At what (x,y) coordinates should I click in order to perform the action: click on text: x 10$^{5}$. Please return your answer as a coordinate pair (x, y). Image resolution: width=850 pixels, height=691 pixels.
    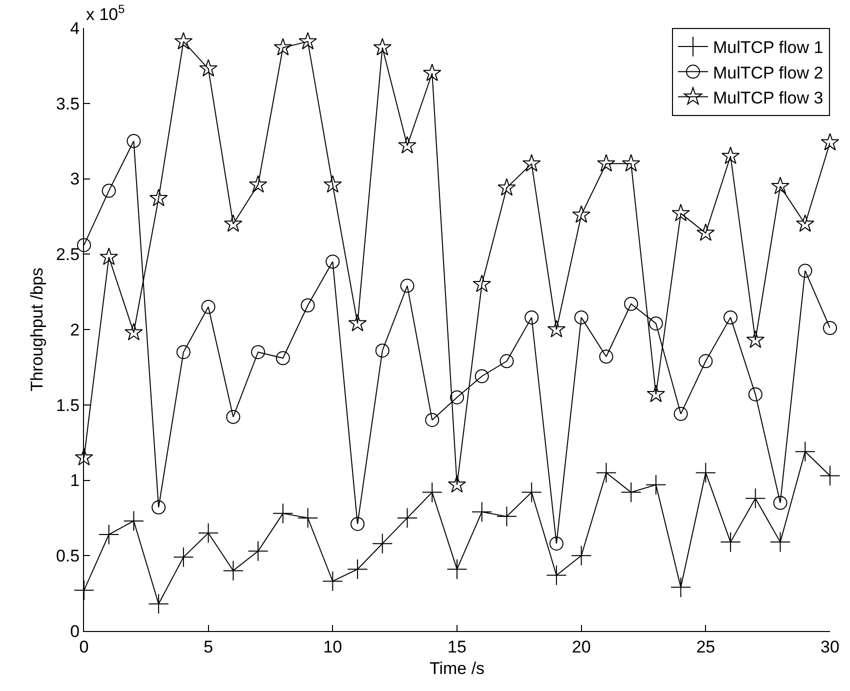
    Looking at the image, I should click on (106, 13).